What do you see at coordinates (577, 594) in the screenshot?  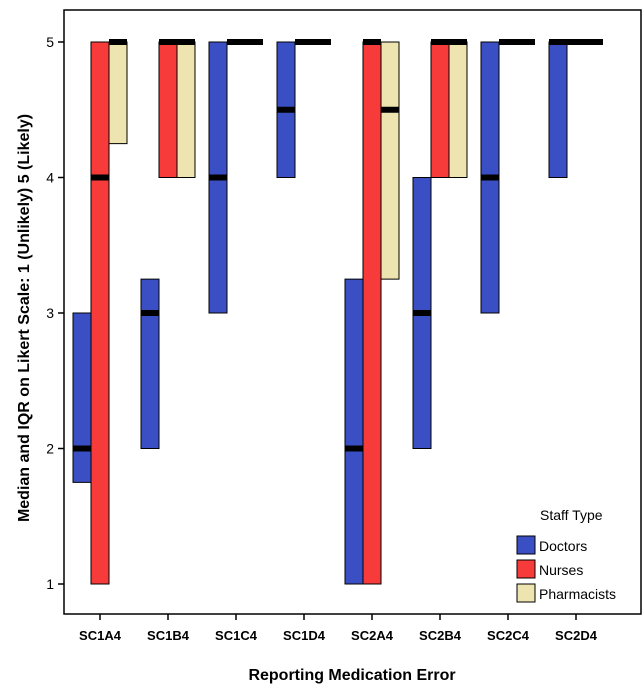 I see `legend-label-pharmacists: Pharmacists` at bounding box center [577, 594].